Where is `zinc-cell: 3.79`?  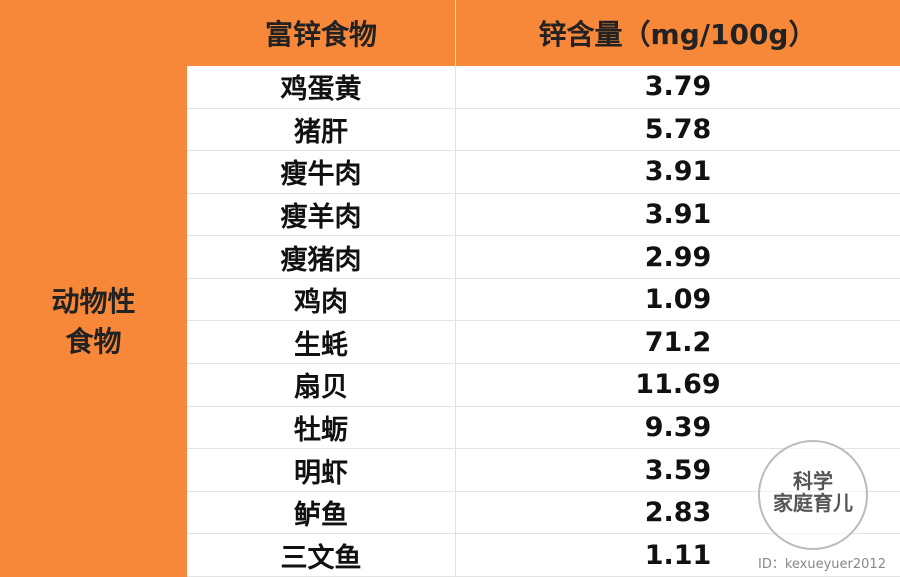 zinc-cell: 3.79 is located at coordinates (678, 87).